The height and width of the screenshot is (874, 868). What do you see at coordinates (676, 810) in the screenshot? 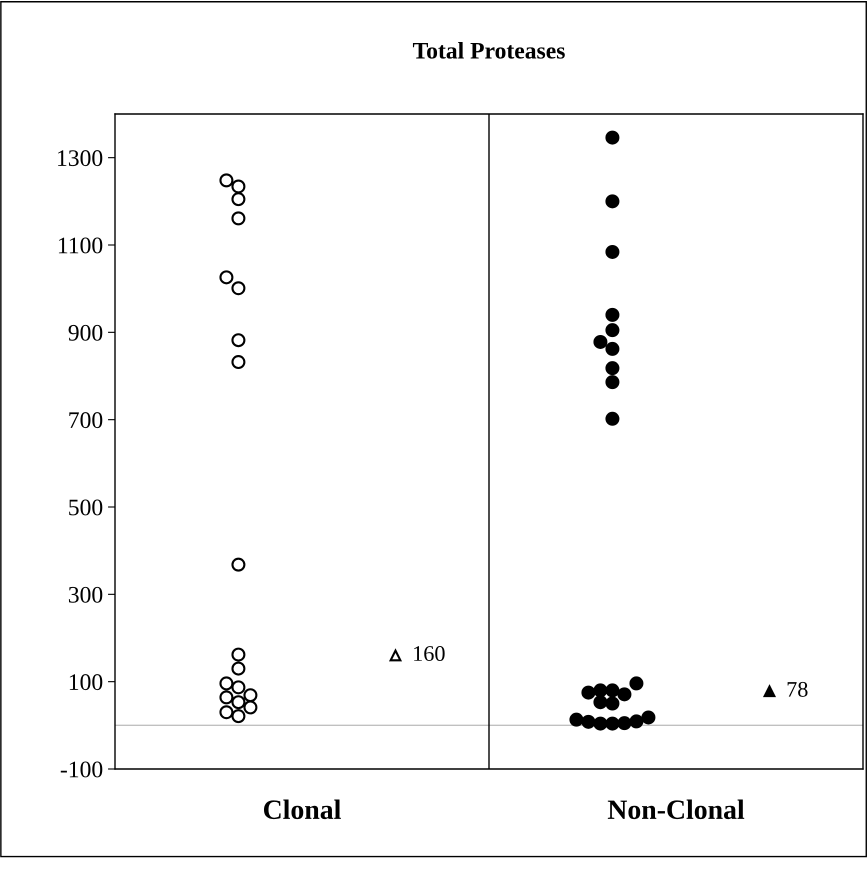
I see `x-tick-label: Non-Clonal` at bounding box center [676, 810].